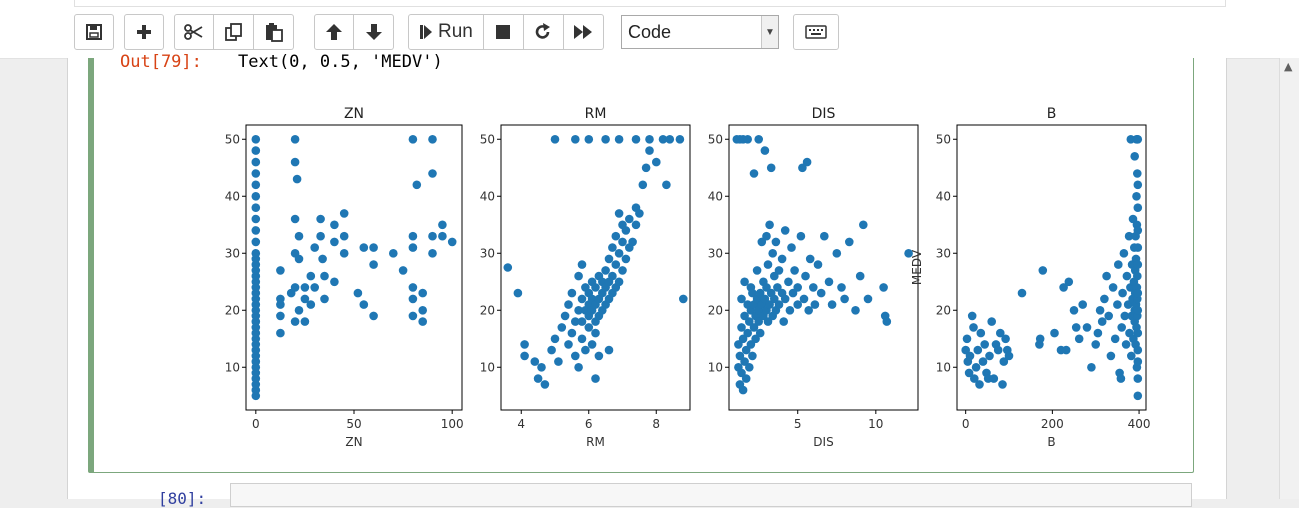 The height and width of the screenshot is (508, 1299). What do you see at coordinates (232, 196) in the screenshot?
I see `subplot-1-ytick-label: 40` at bounding box center [232, 196].